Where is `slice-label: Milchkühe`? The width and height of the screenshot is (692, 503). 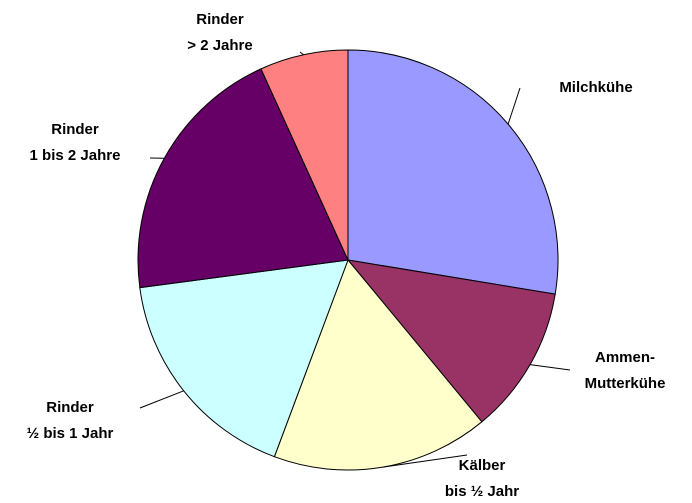
slice-label: Milchkühe is located at coordinates (595, 87).